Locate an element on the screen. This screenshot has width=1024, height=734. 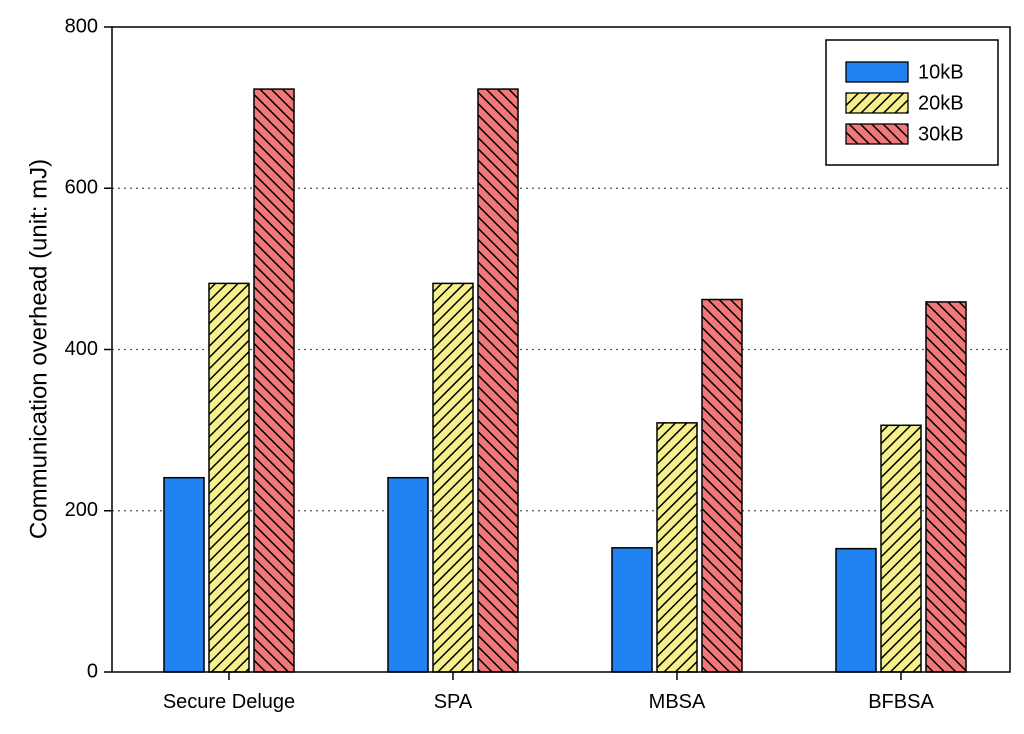
legend-label: 30kB is located at coordinates (941, 134).